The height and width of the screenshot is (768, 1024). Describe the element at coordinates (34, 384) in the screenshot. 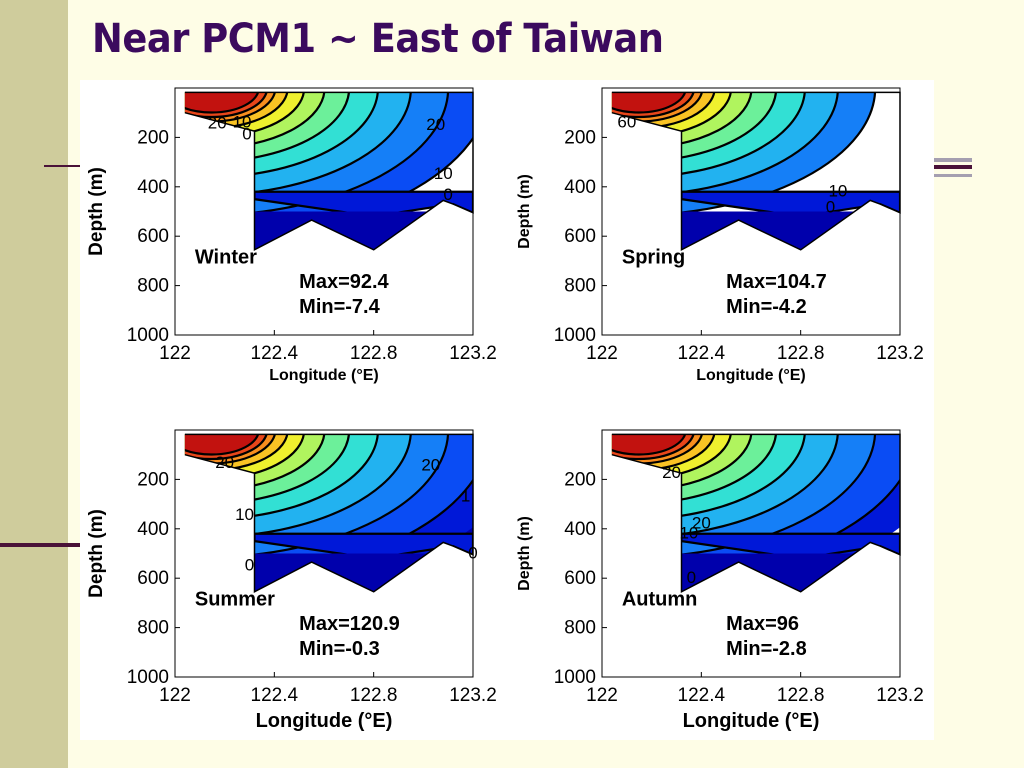

I see `side-decor-strip` at that location.